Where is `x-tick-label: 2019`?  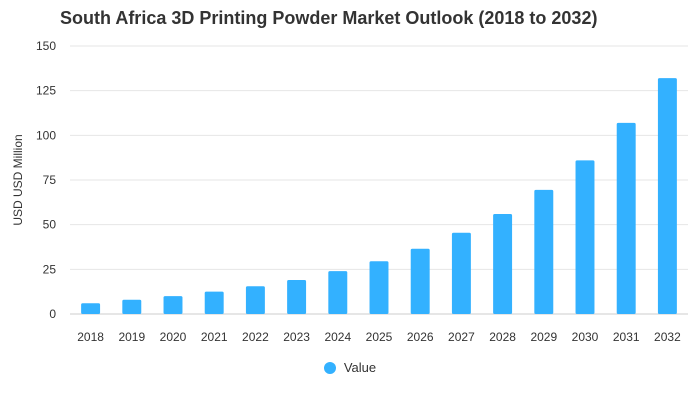 x-tick-label: 2019 is located at coordinates (131, 337).